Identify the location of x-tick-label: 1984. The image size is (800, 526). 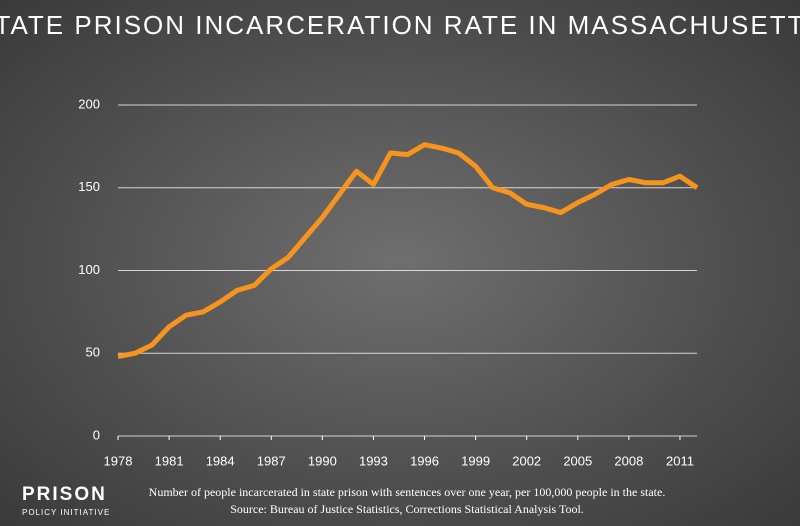
(220, 460).